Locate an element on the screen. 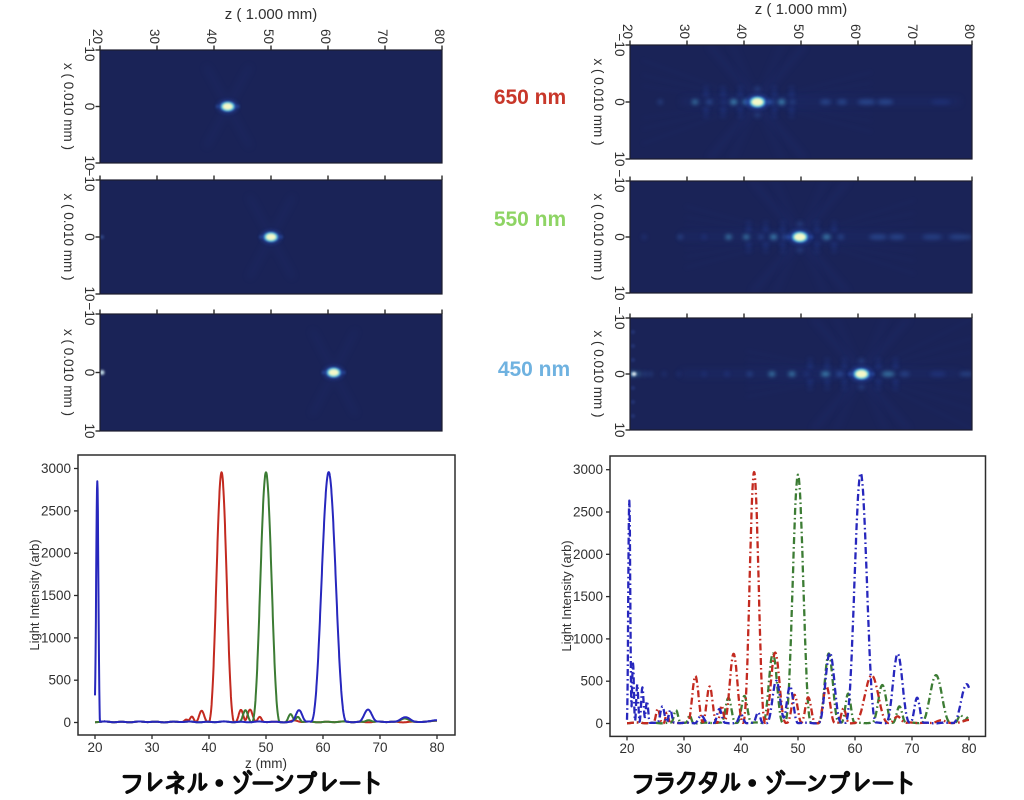 Image resolution: width=1024 pixels, height=800 pixels. svg-text: 450 nm is located at coordinates (534, 369).